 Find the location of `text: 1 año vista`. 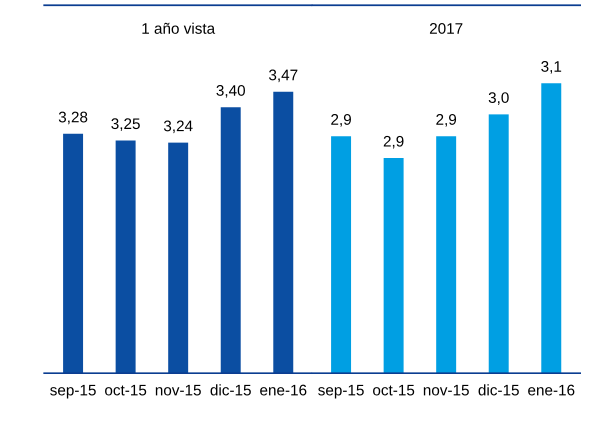

text: 1 año vista is located at coordinates (179, 28).